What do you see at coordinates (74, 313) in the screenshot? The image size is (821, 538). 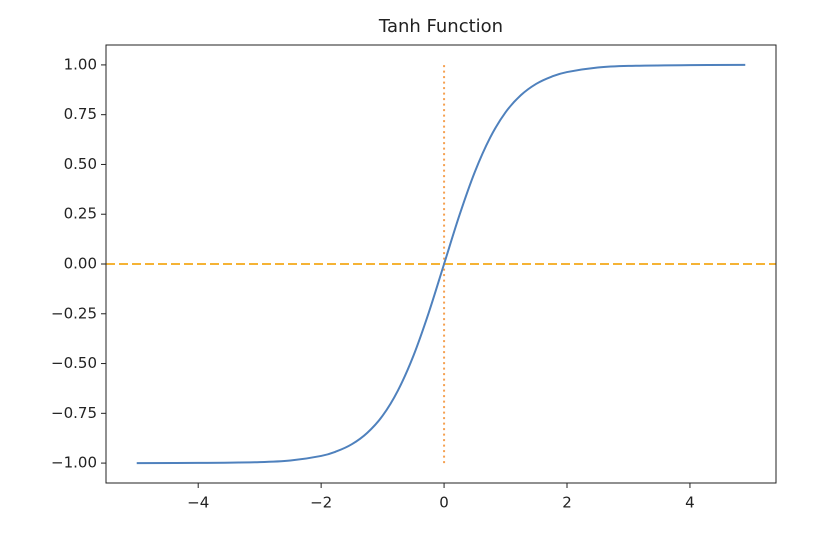 I see `y-tick-label: −0.25` at bounding box center [74, 313].